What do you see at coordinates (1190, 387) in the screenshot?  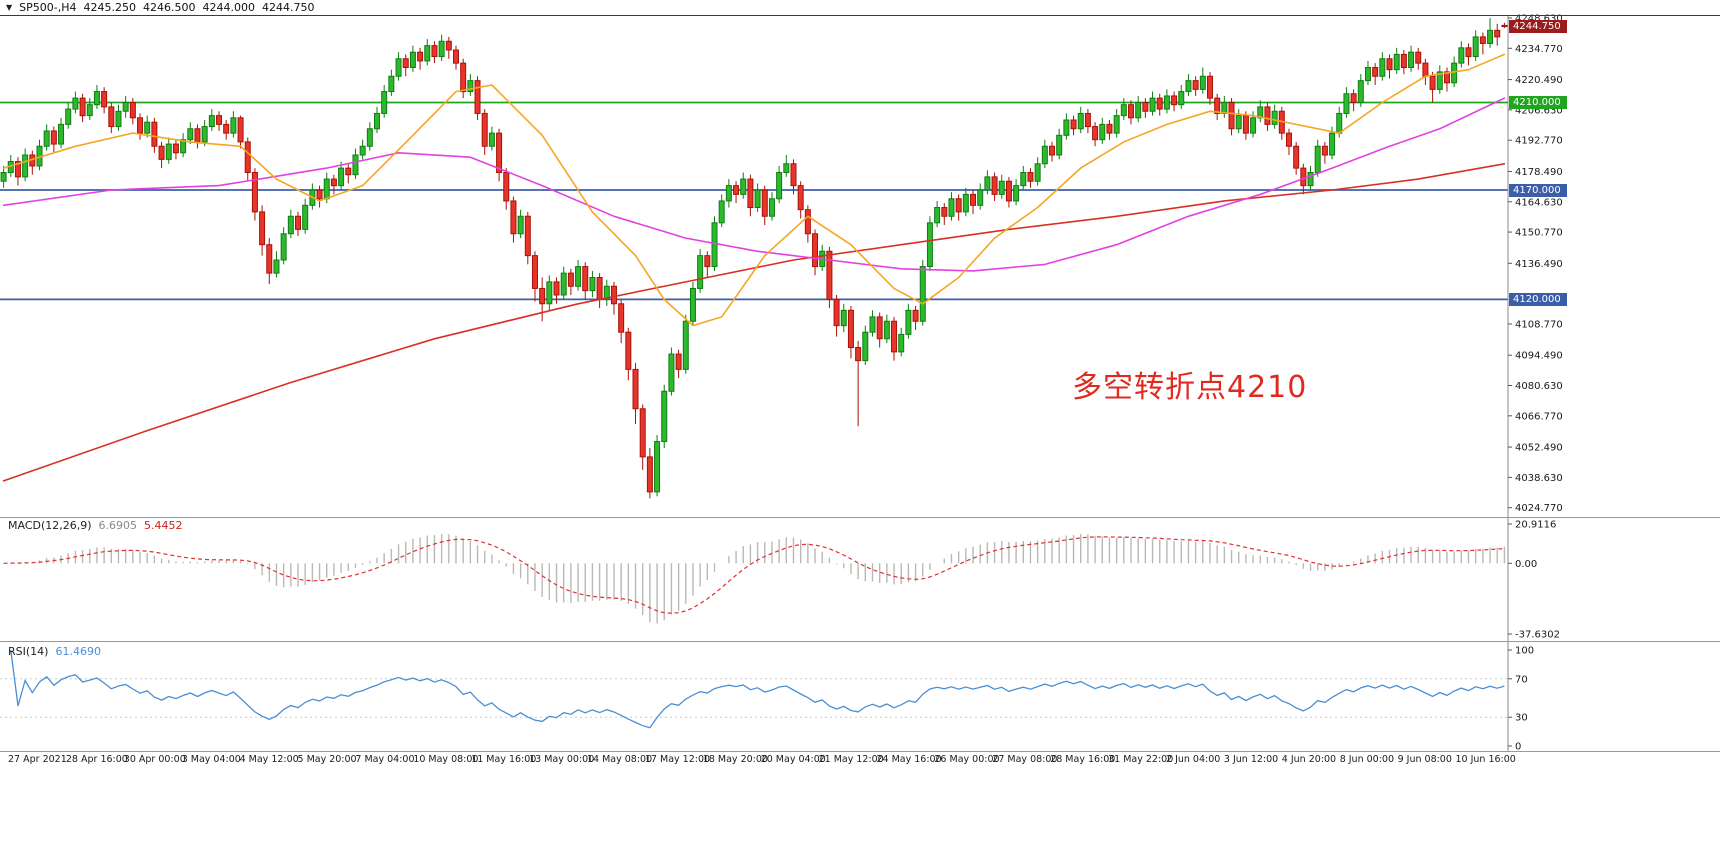 I see `annotation-text: 多空转折点4210` at bounding box center [1190, 387].